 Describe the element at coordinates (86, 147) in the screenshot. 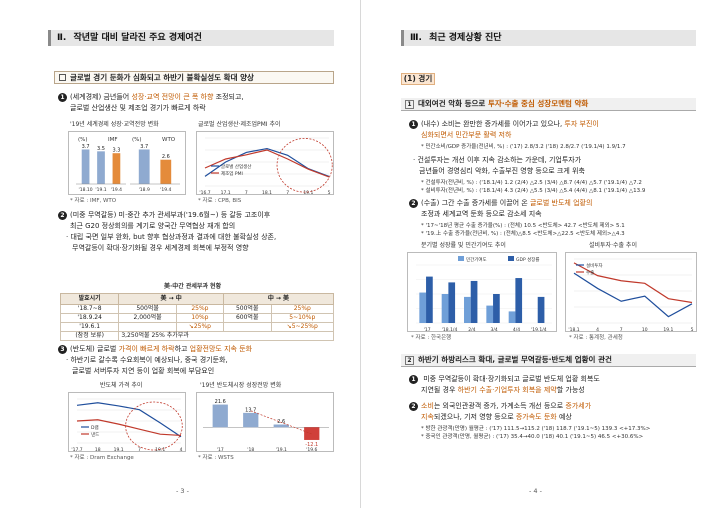

I see `data-label: 3.7` at that location.